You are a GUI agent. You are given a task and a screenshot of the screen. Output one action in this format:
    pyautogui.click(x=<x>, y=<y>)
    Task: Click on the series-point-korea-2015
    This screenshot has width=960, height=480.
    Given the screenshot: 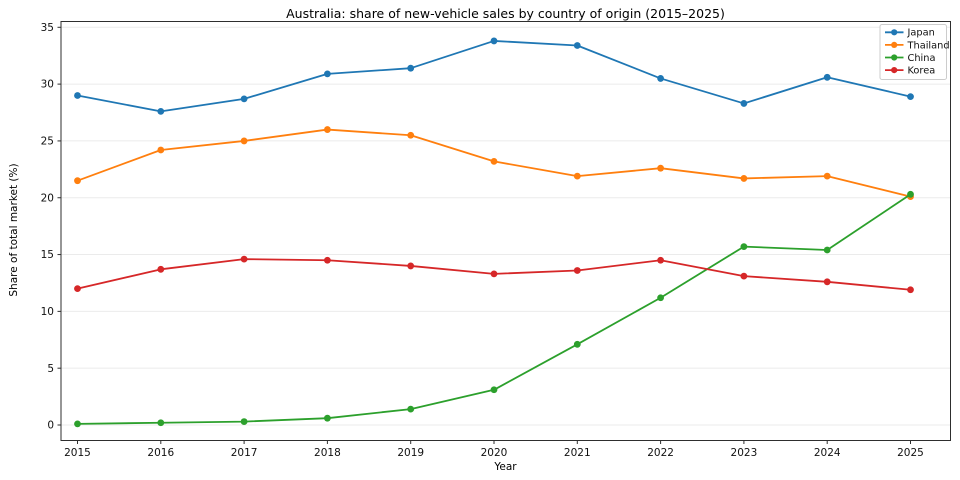 What is the action you would take?
    pyautogui.click(x=77, y=289)
    